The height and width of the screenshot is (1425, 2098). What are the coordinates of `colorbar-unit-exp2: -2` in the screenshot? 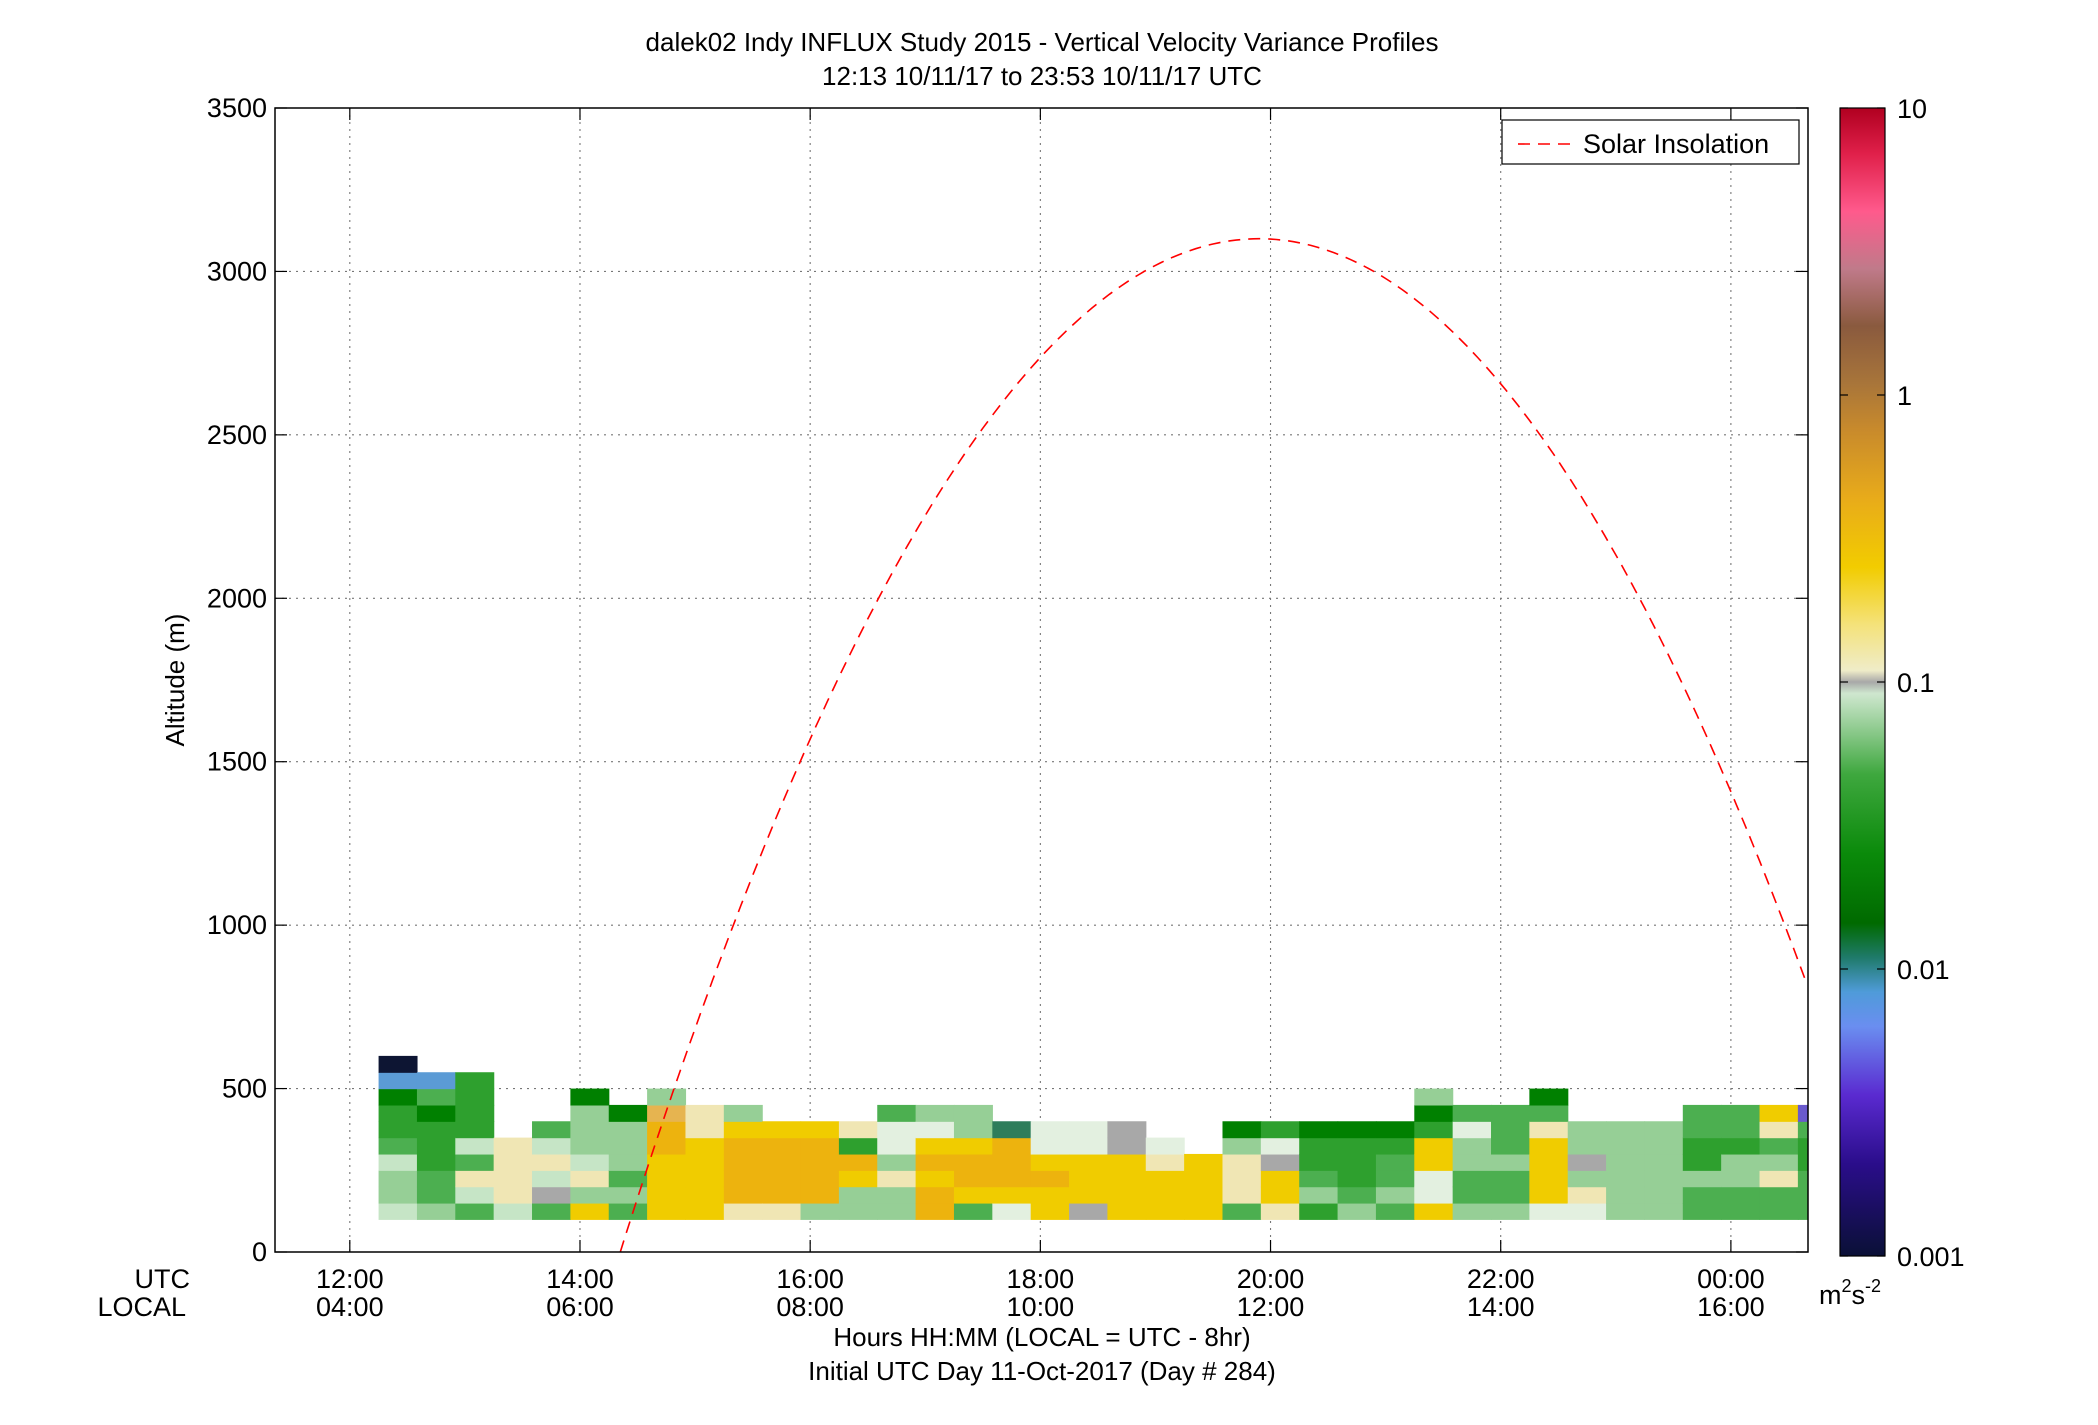 It's located at (1873, 1286).